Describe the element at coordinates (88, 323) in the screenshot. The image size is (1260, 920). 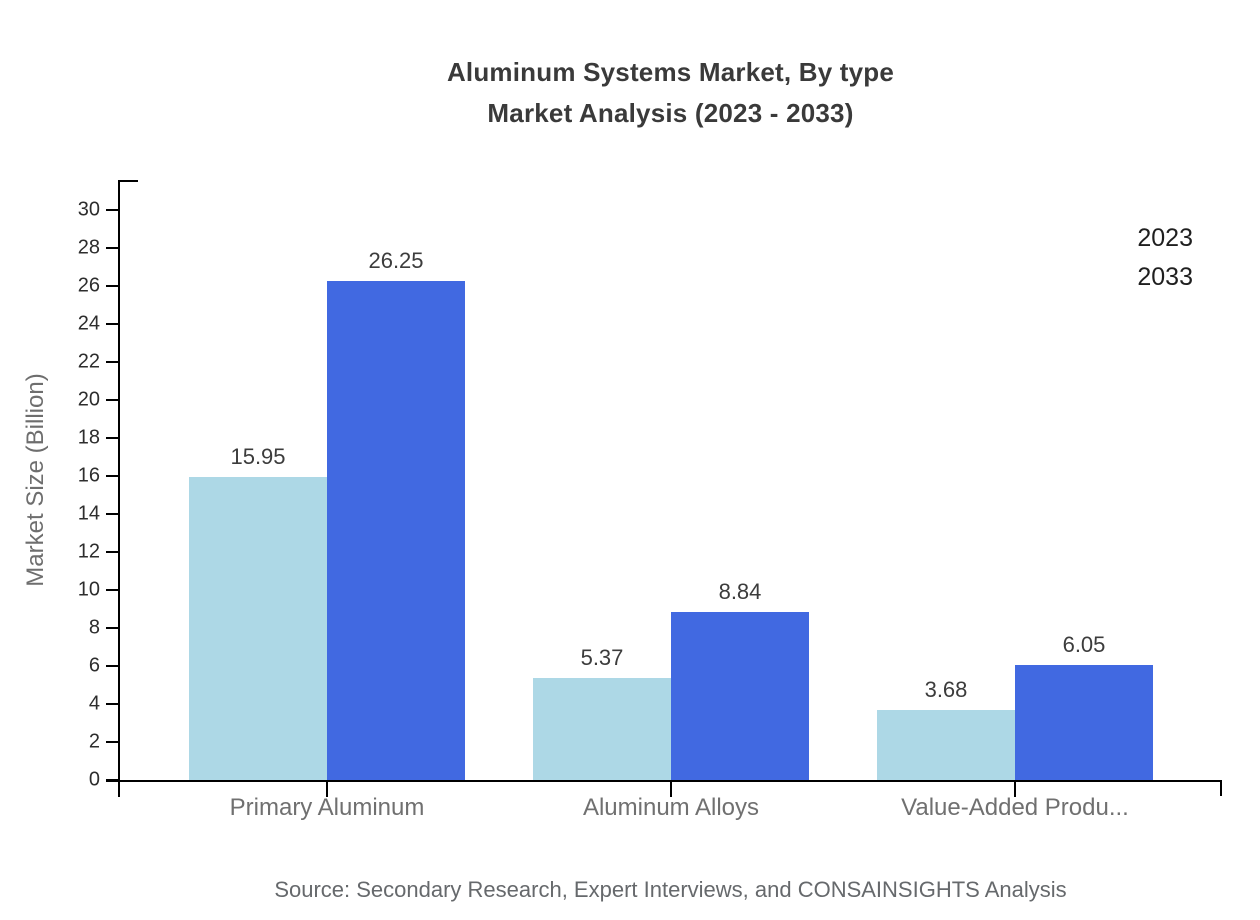
I see `y-tick-label: 24` at that location.